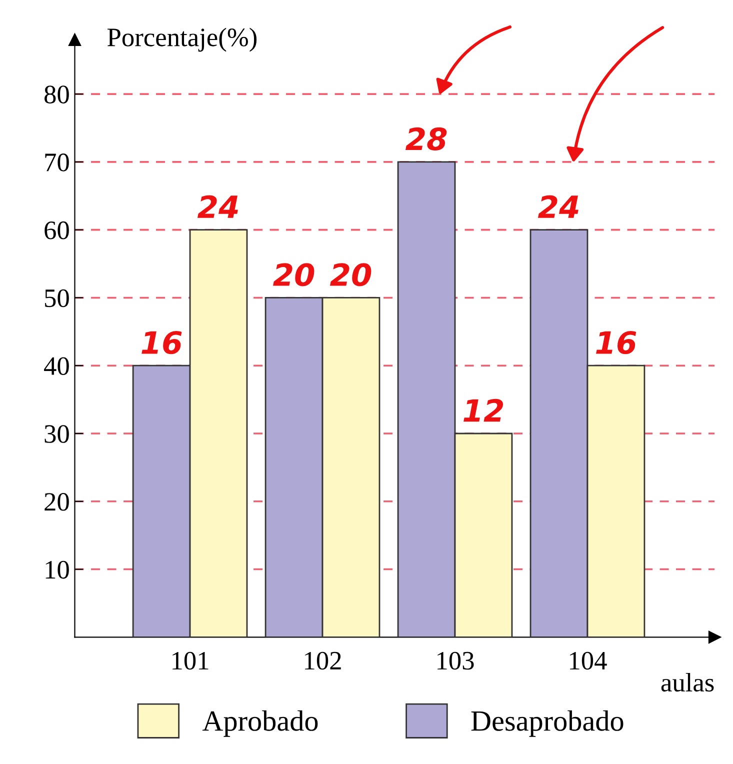  I want to click on x-tick-label: 101, so click(190, 661).